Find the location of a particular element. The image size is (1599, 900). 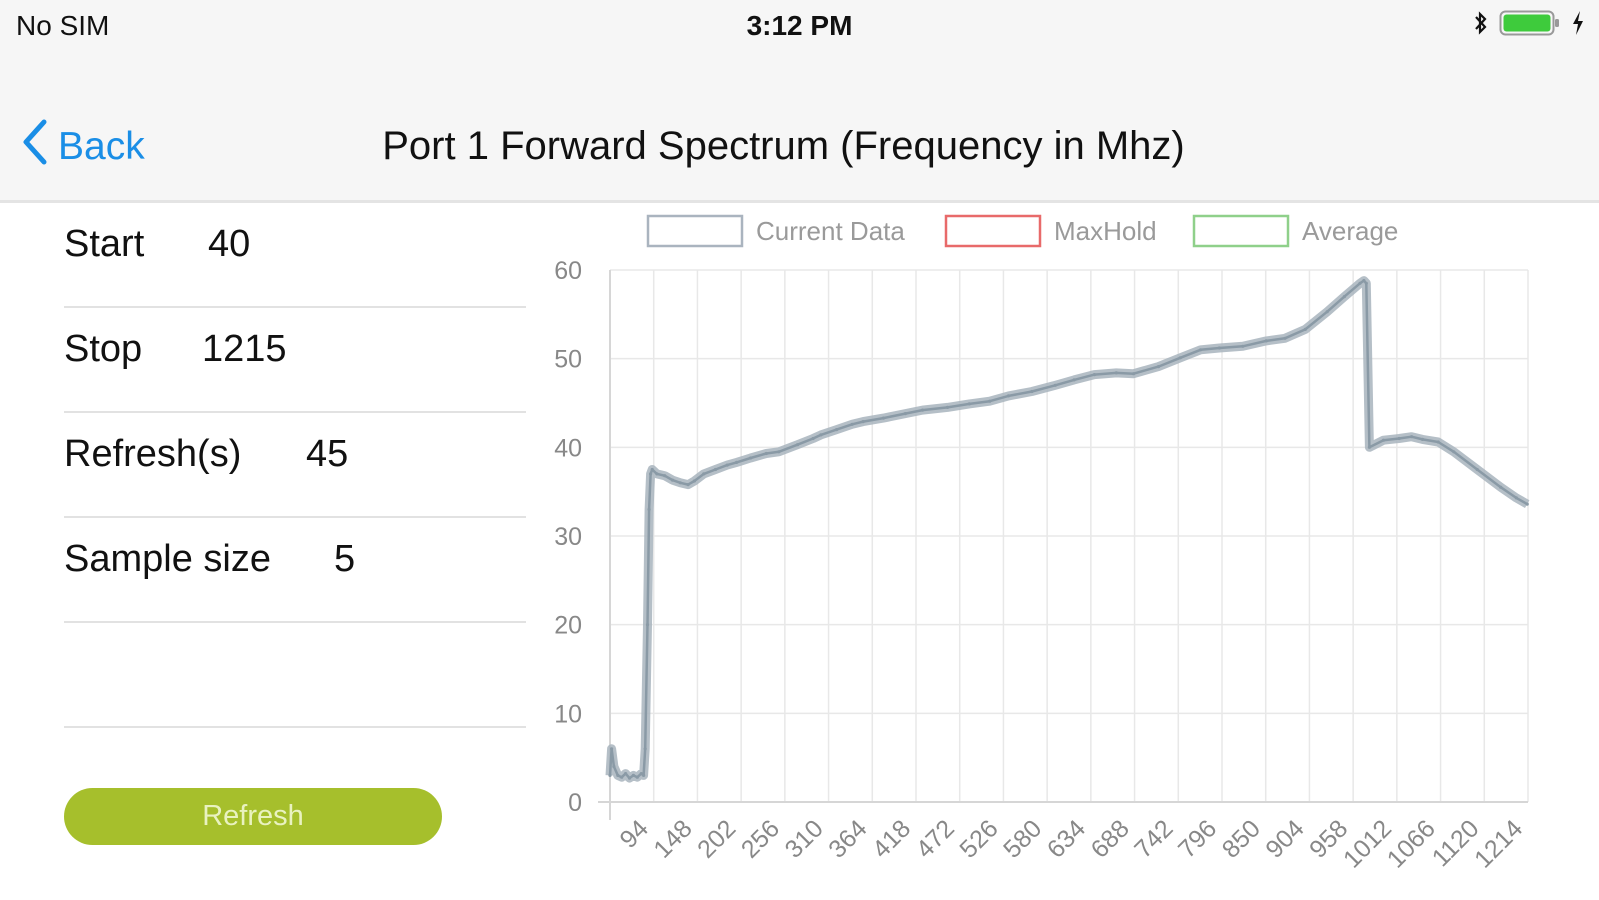

x-tick-label: 418 is located at coordinates (891, 838).